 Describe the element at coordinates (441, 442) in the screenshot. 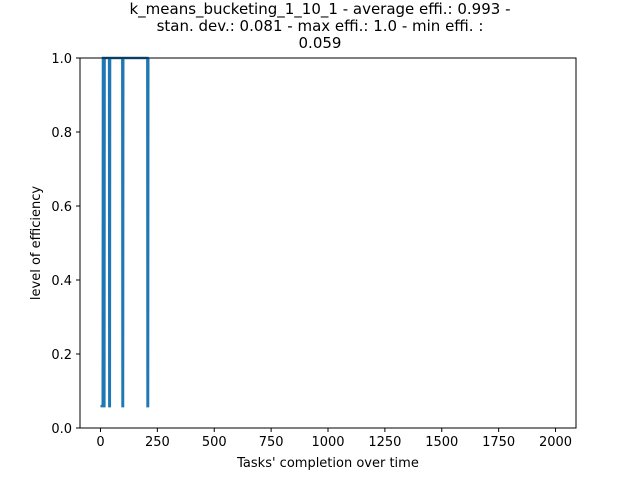

I see `x-tick-label: 1500` at that location.